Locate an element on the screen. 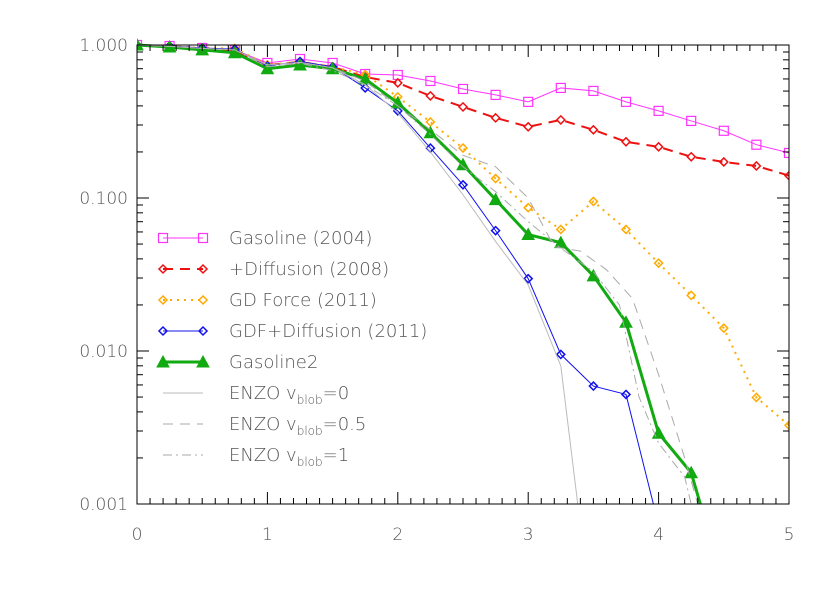 The image size is (830, 593). legend-item: GDF+Diffusion (2011) is located at coordinates (292, 331).